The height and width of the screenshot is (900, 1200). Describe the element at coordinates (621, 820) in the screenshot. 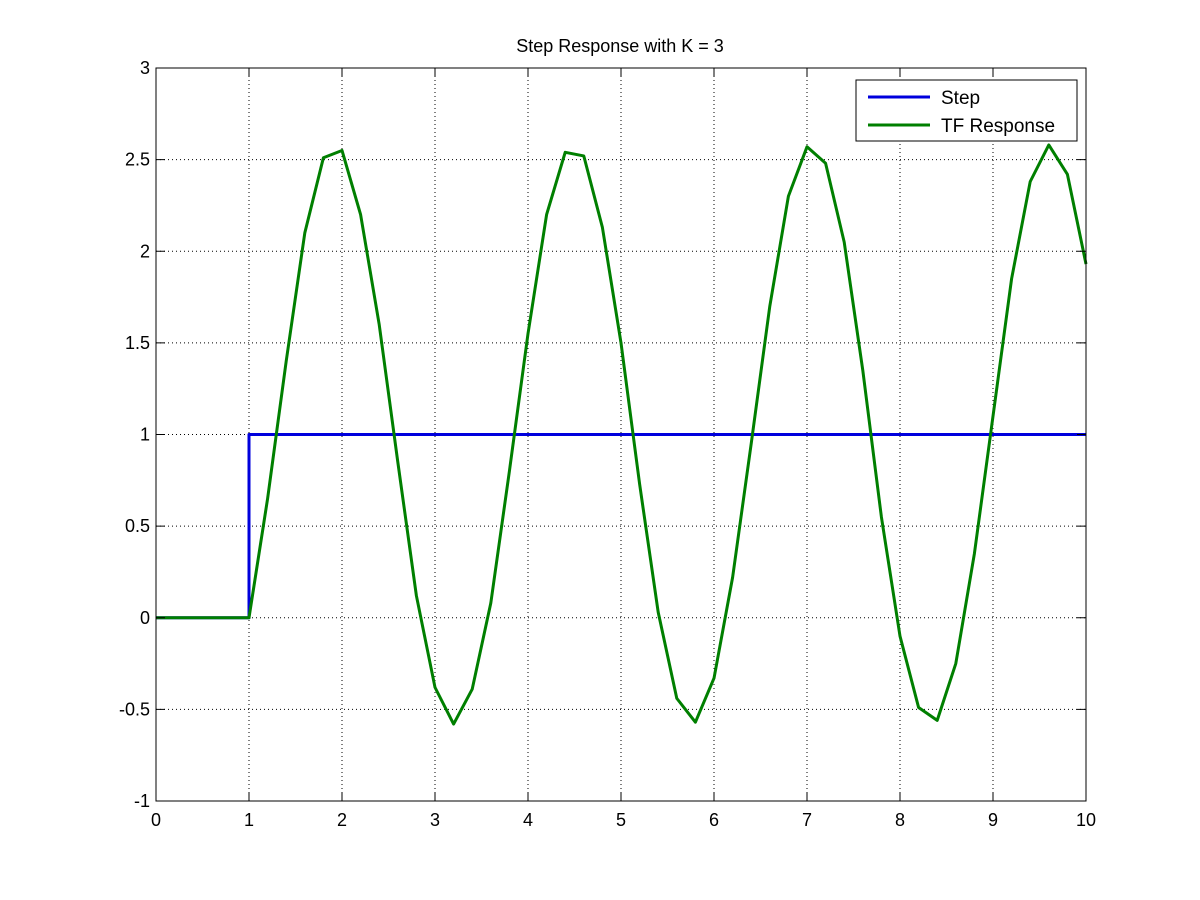

I see `x-tick-label: 5` at that location.